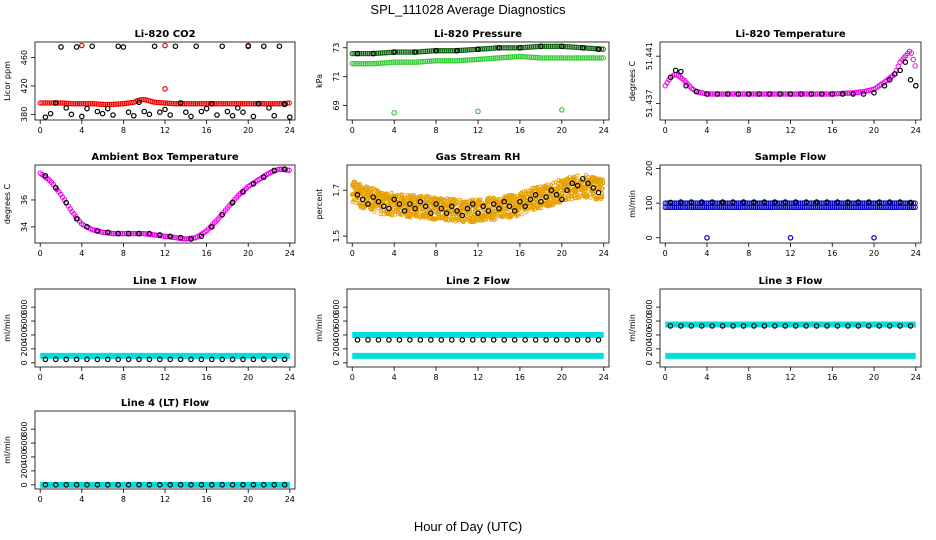 Image resolution: width=936 pixels, height=540 pixels. Describe the element at coordinates (478, 34) in the screenshot. I see `chart-title: Li-820 Pressure` at that location.